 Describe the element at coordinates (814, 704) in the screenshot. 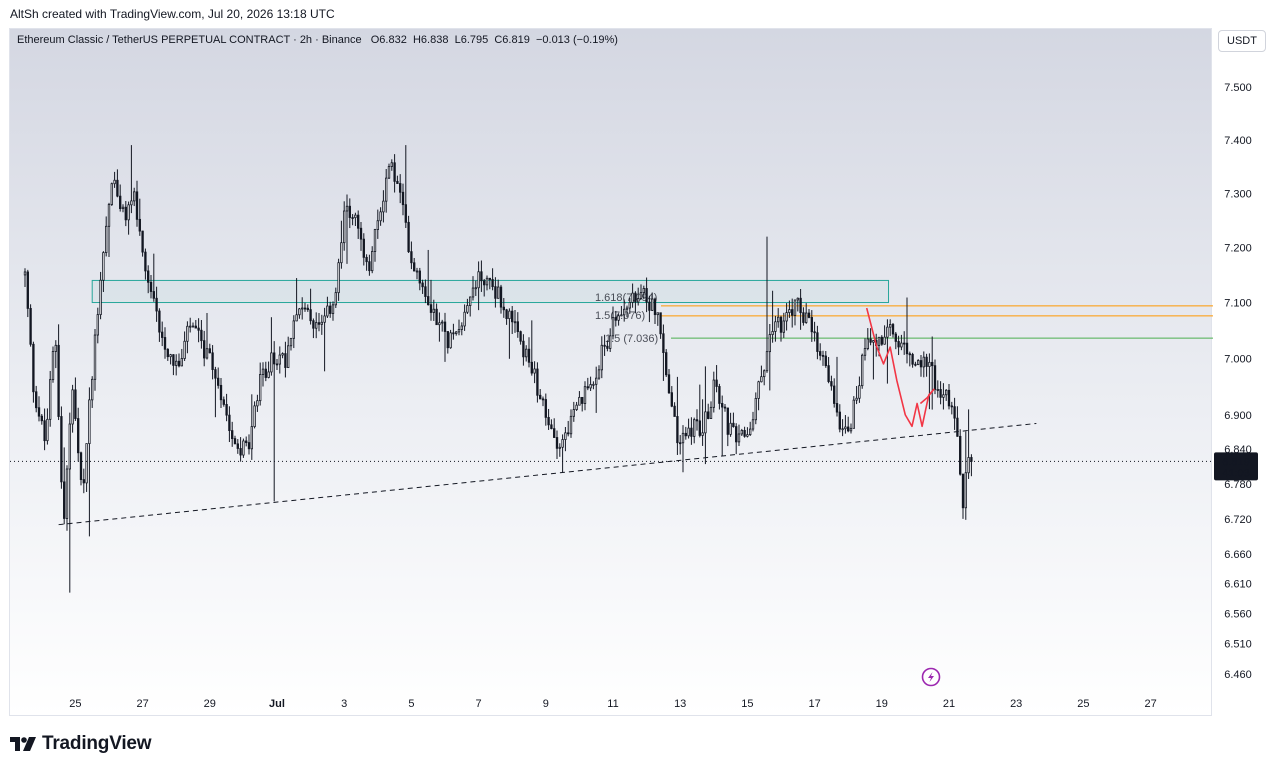

I see `x-axis-tick-label: 17` at that location.